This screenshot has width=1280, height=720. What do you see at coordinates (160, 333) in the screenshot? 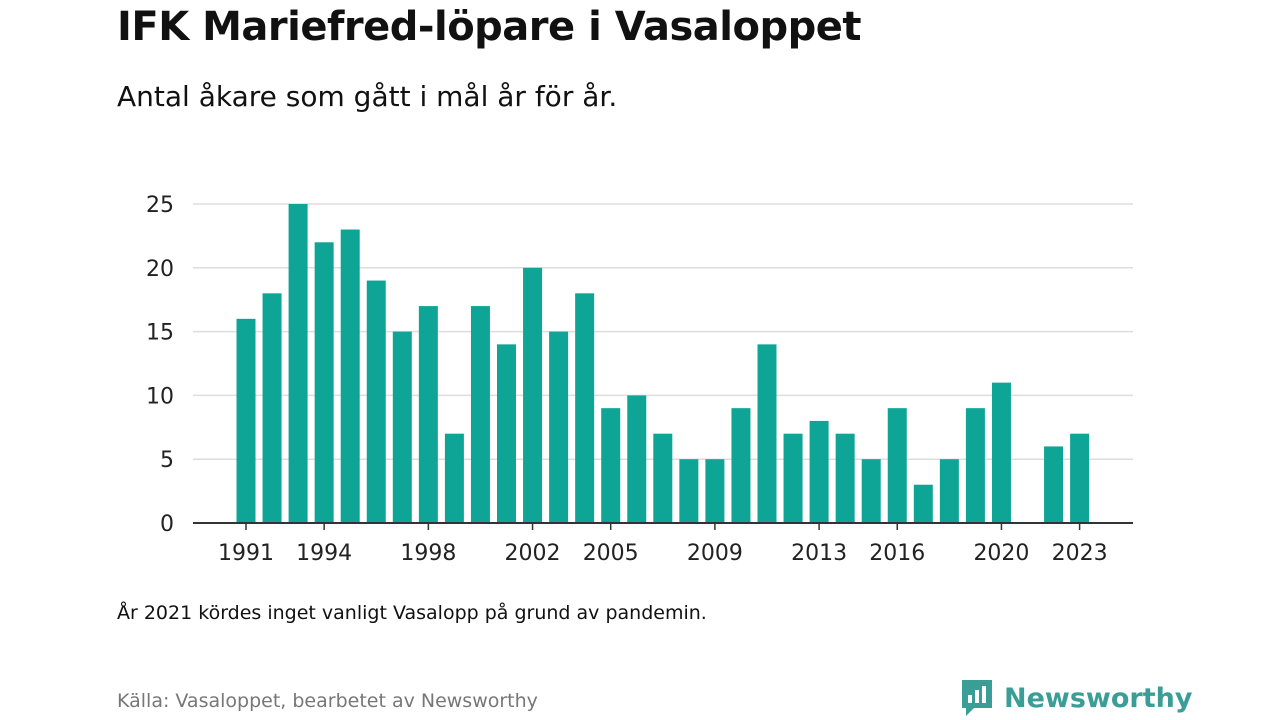
I see `y-tick-label: 15` at bounding box center [160, 333].